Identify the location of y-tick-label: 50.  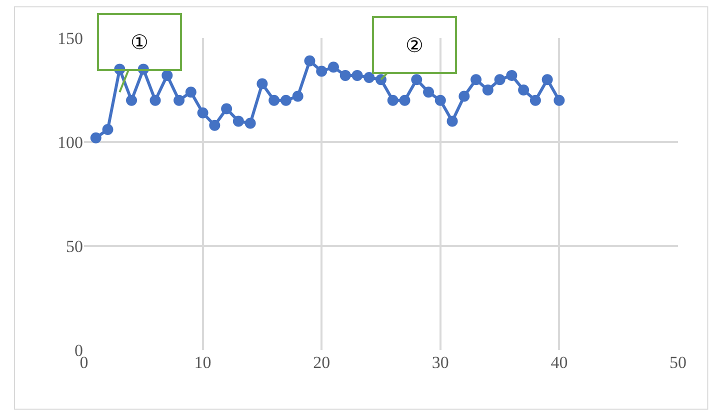
(74, 246).